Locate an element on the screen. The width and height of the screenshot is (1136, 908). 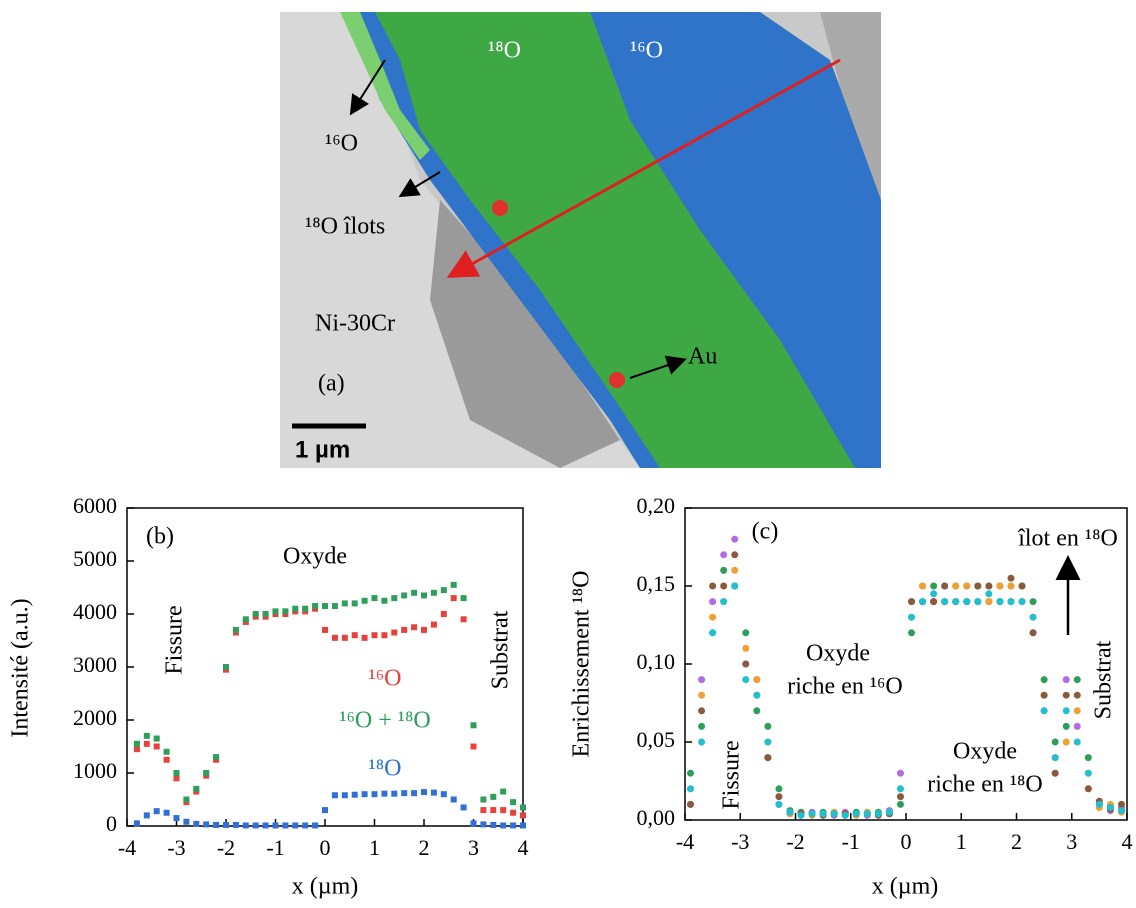
y-tick-label: 4000 is located at coordinates (95, 611).